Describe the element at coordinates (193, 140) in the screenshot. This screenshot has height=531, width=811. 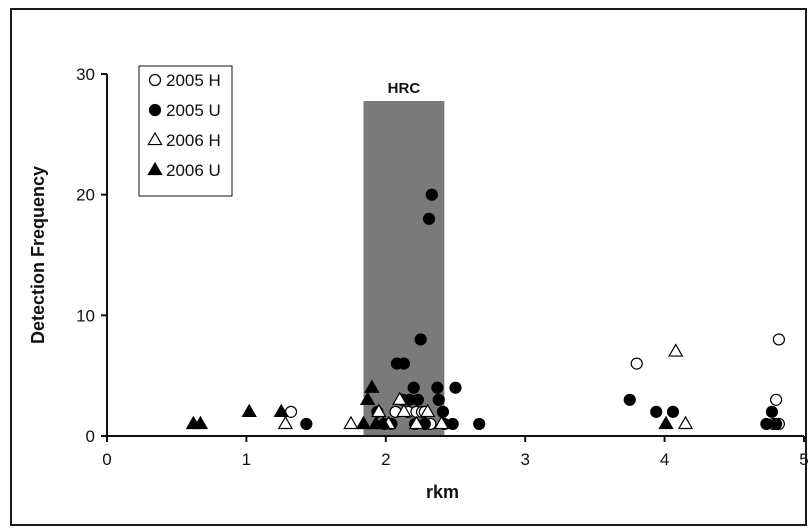
I see `legend-label: 2006 H` at that location.